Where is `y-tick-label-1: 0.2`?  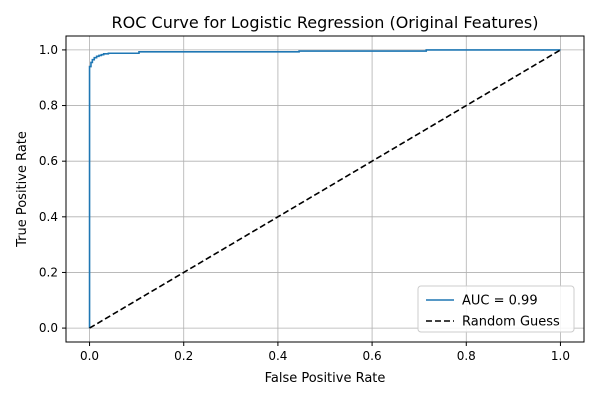
y-tick-label-1: 0.2 is located at coordinates (48, 272).